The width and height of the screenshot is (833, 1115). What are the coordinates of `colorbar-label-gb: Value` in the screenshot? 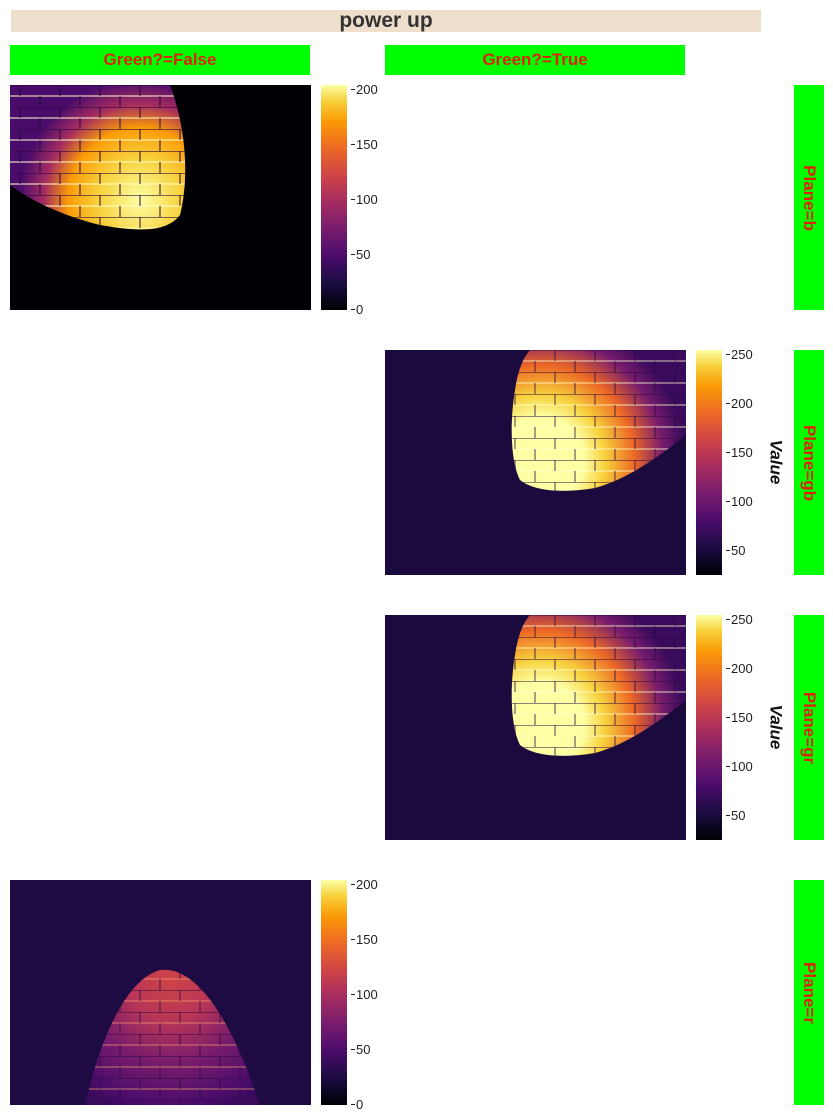 It's located at (776, 462).